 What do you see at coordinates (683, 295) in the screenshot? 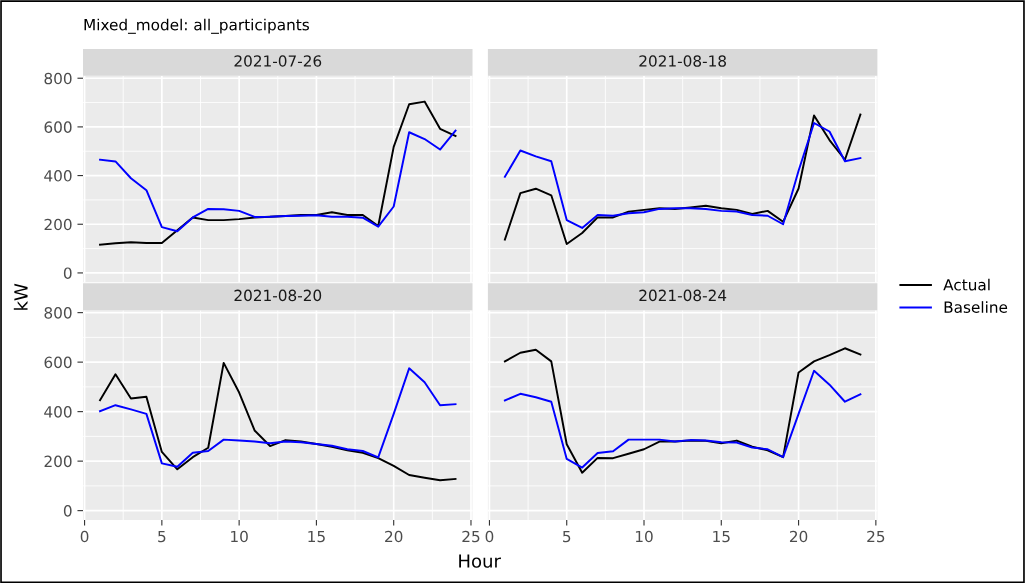
I see `chart-title: 2021-08-24` at bounding box center [683, 295].